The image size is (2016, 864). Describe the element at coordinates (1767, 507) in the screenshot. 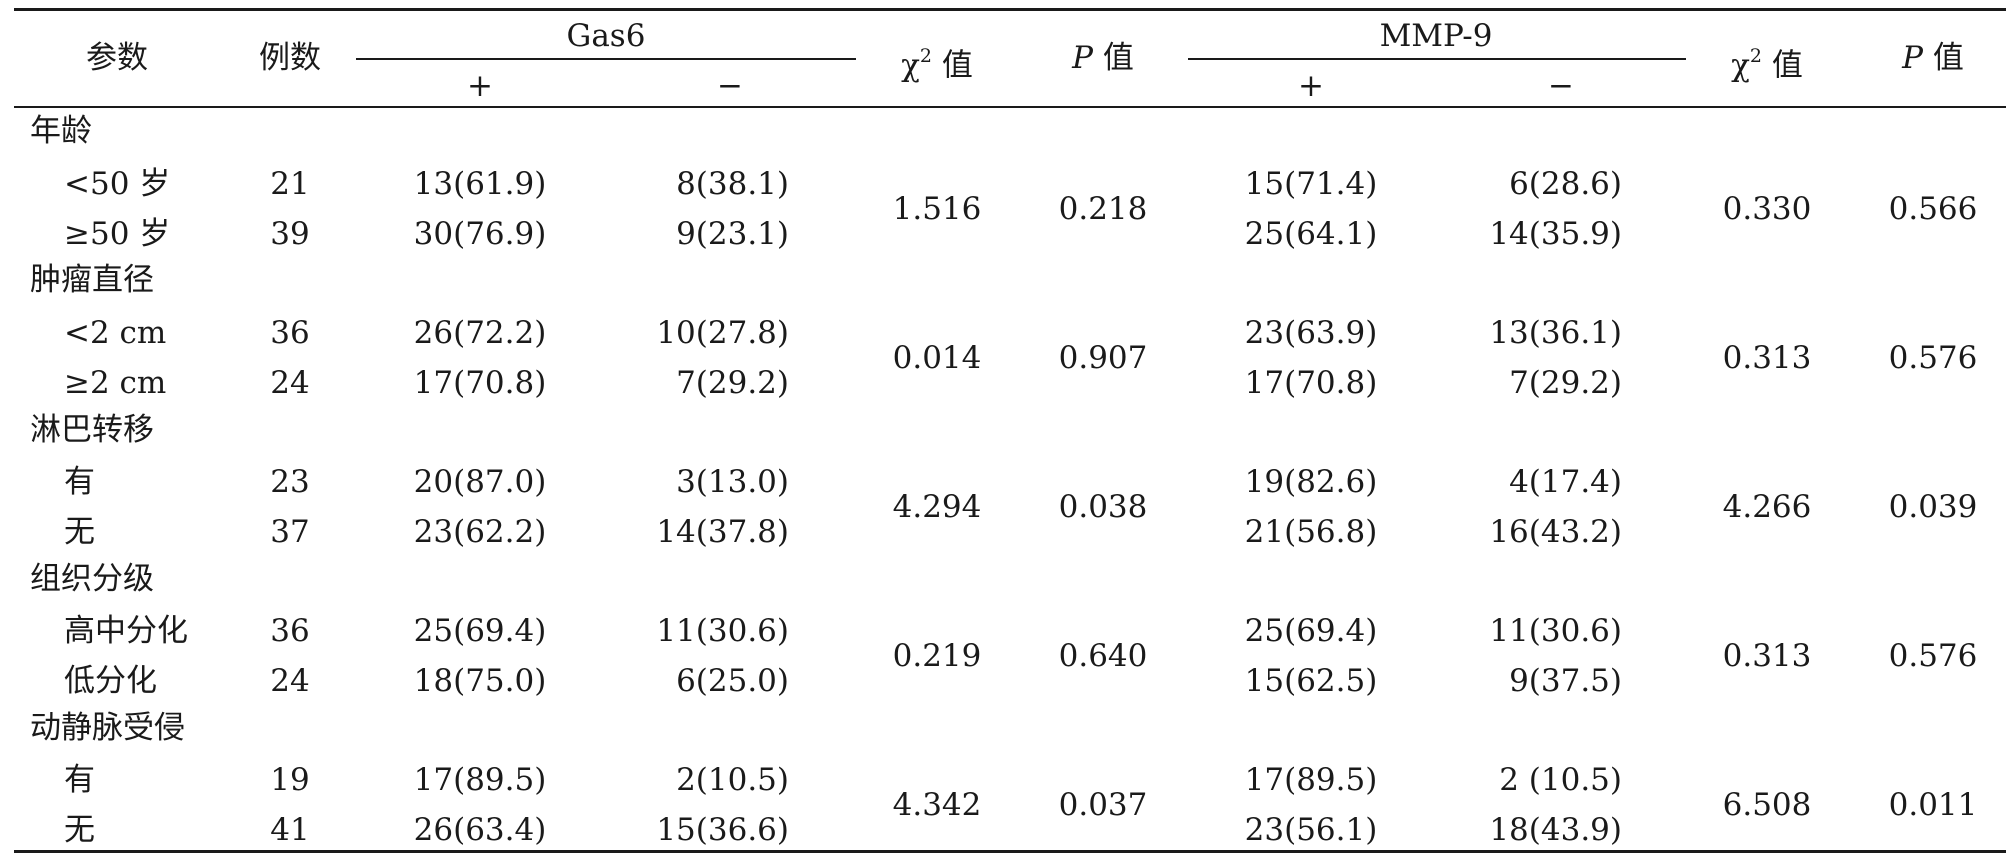

I see `mmp9-chi-value: 4.266` at that location.